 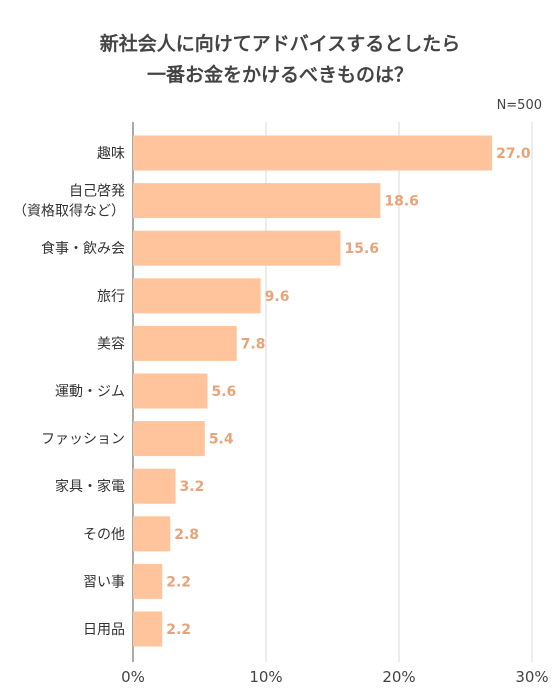 What do you see at coordinates (335, 677) in the screenshot?
I see `x-tick-labels: 0% 10% 20% 30%` at bounding box center [335, 677].